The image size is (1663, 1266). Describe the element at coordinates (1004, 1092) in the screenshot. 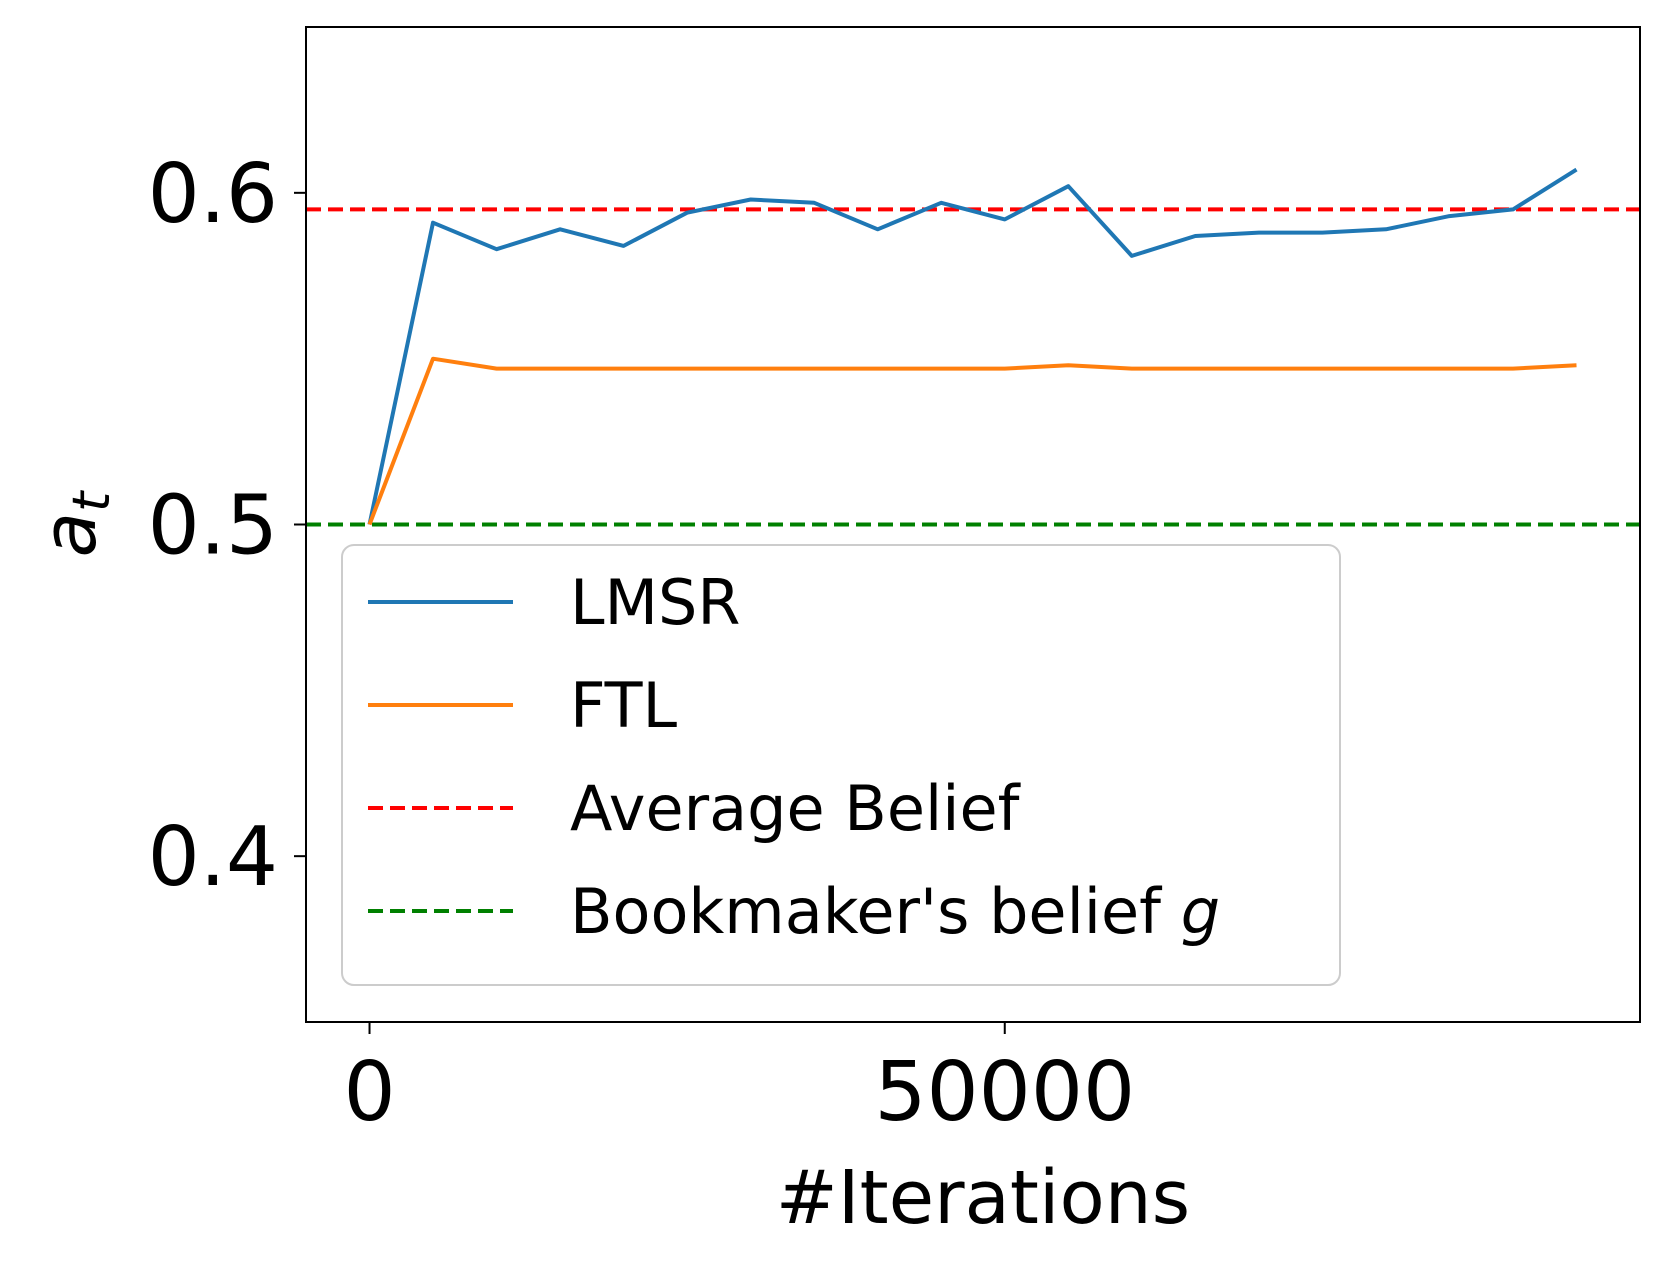

I see `x-tick-label-1: 50000` at that location.